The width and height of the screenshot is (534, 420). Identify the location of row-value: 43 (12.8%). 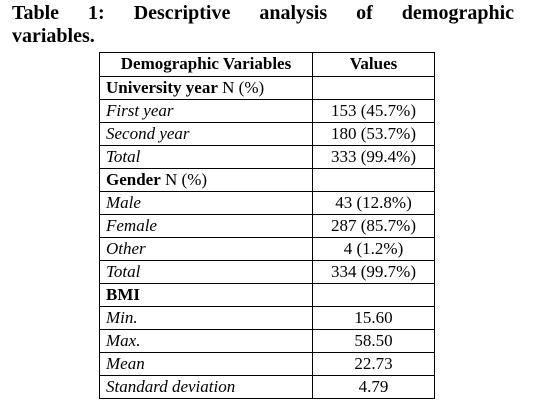
(373, 203).